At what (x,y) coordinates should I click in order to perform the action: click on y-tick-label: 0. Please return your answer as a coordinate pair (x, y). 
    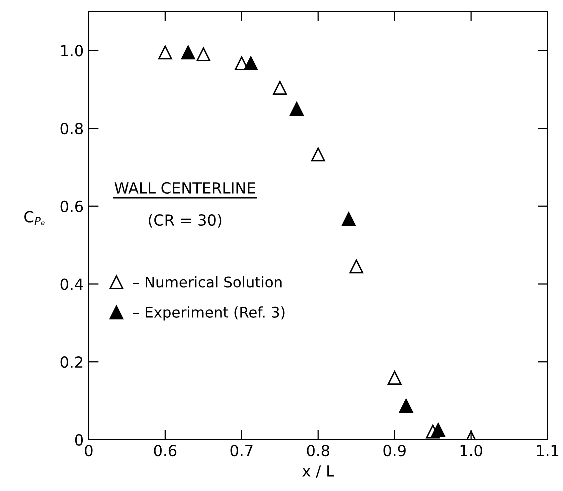
    Looking at the image, I should click on (79, 440).